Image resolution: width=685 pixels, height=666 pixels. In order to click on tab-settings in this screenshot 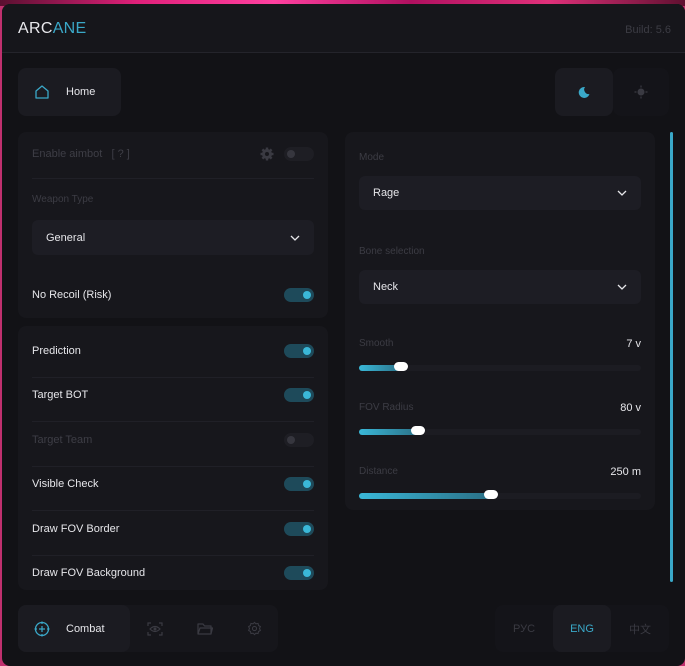, I will do `click(254, 628)`.